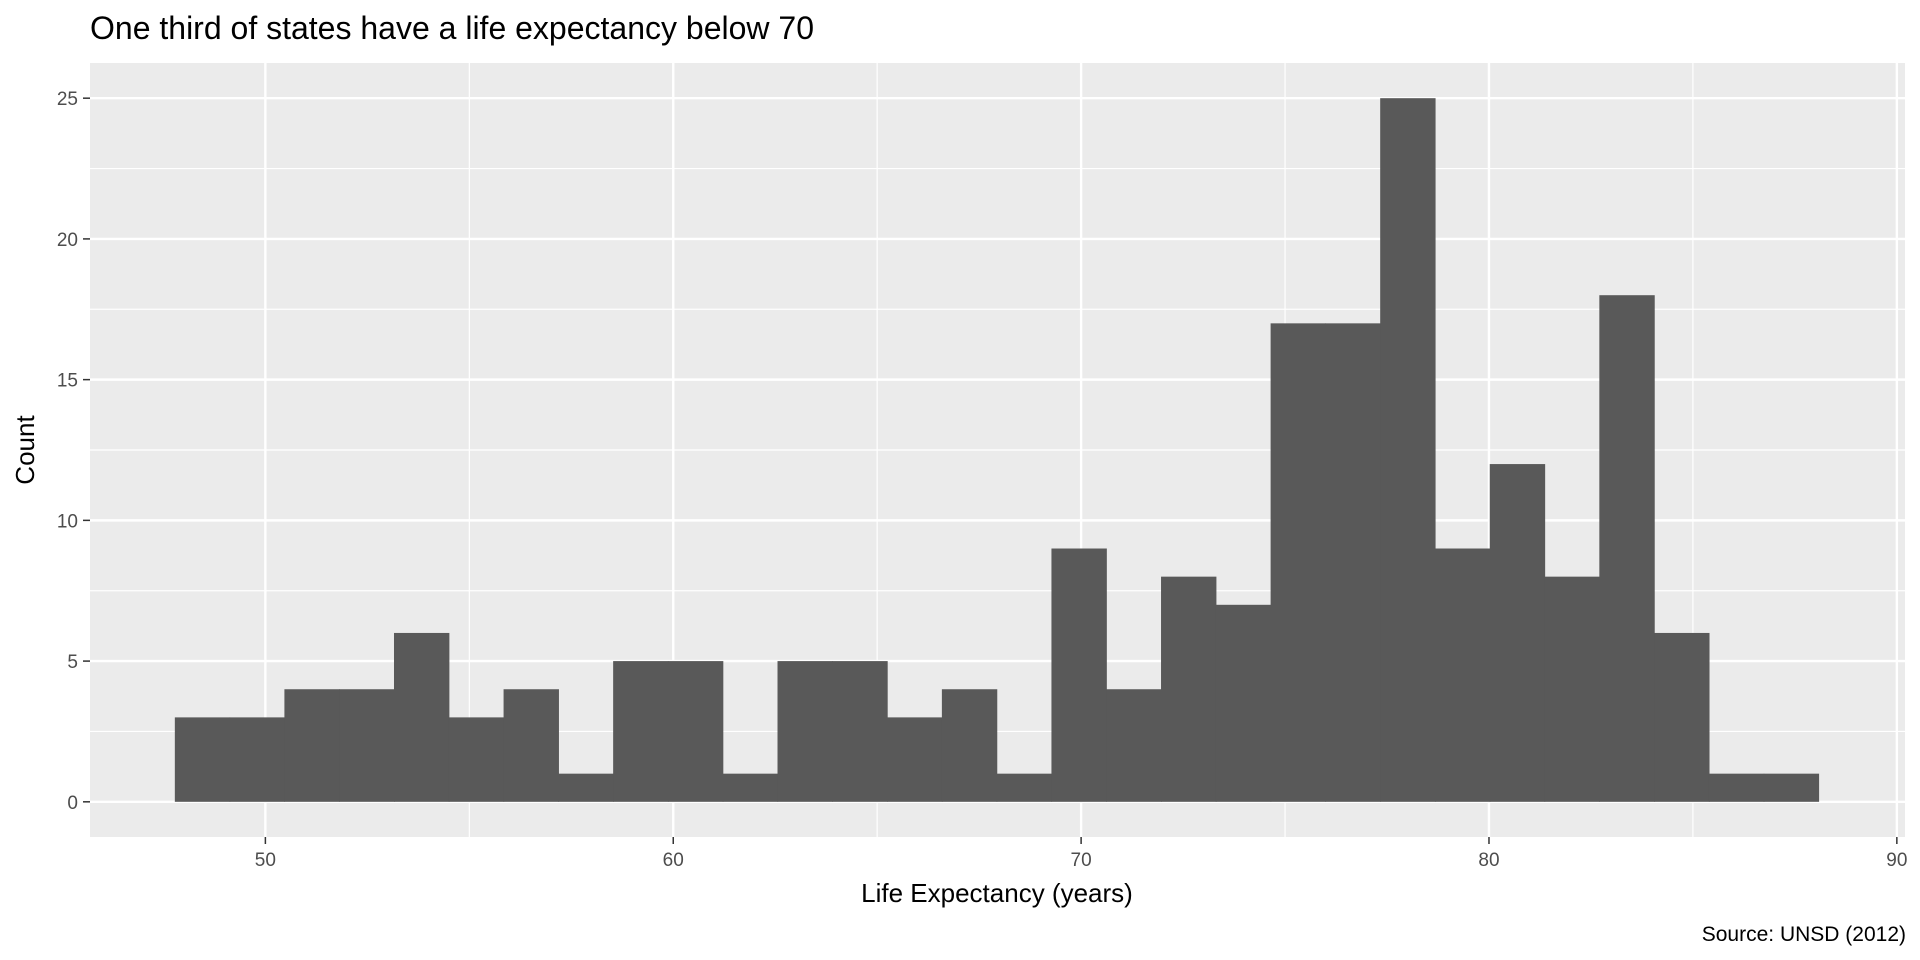 This screenshot has width=1920, height=960. What do you see at coordinates (1896, 860) in the screenshot?
I see `x-tick-label: 90` at bounding box center [1896, 860].